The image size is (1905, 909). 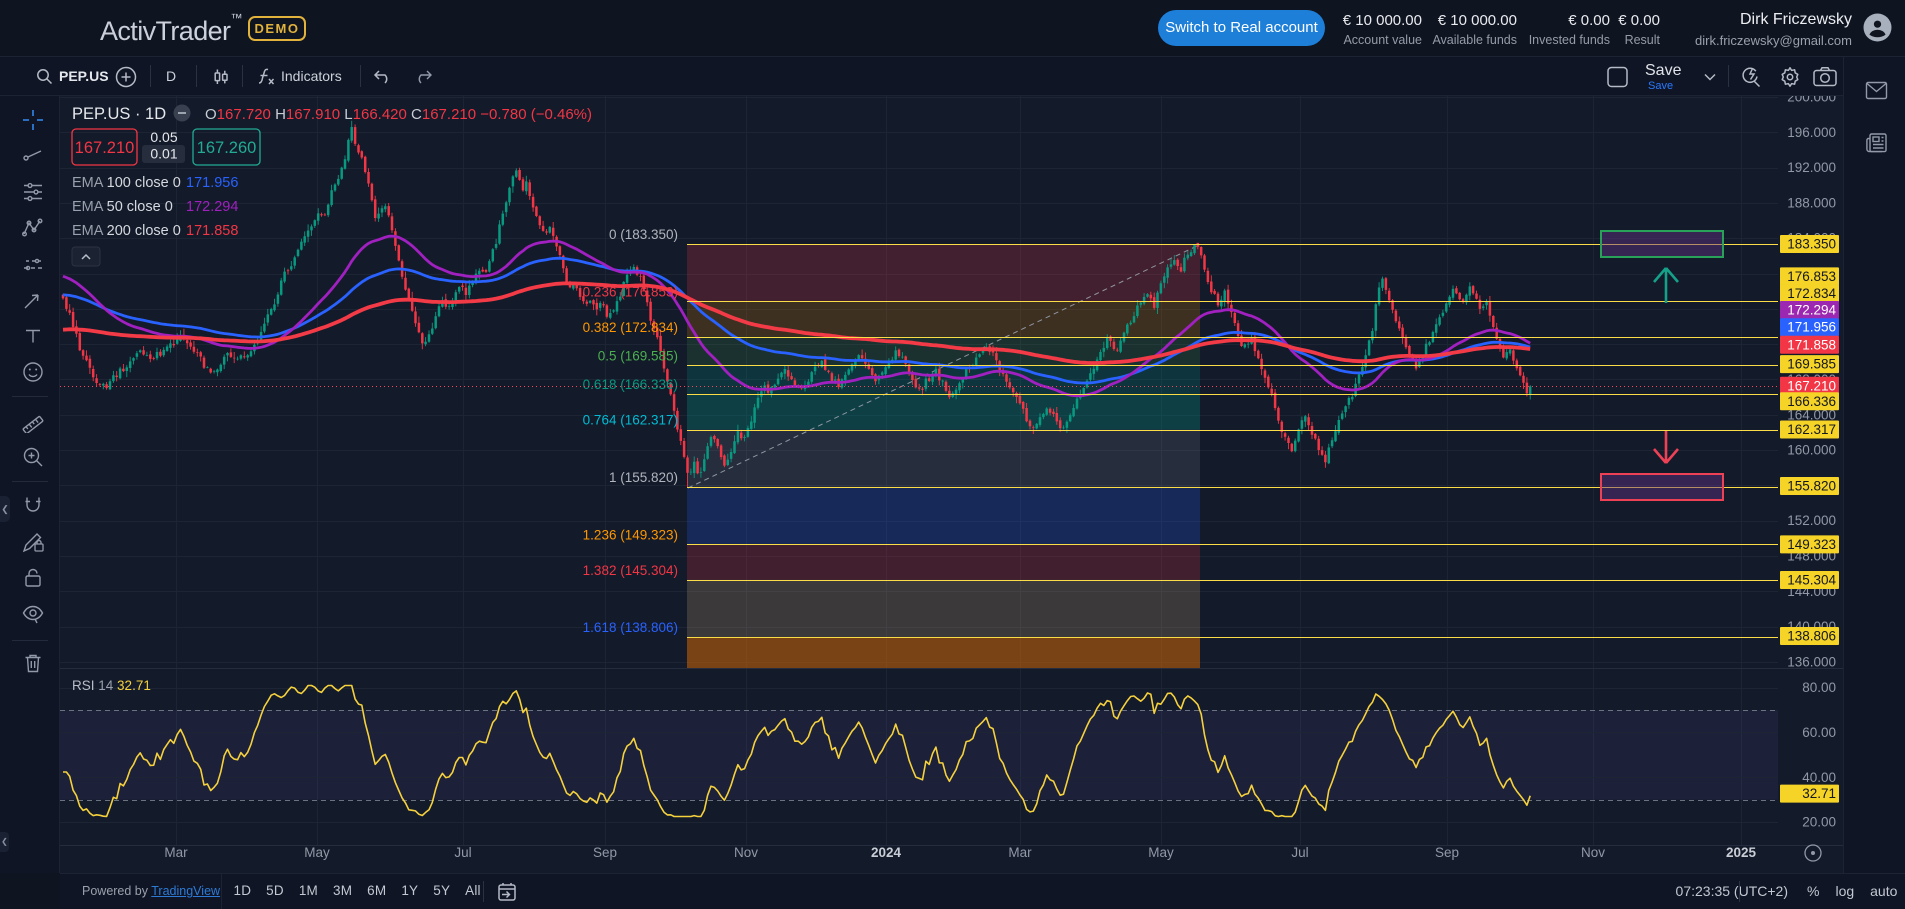 What do you see at coordinates (1811, 401) in the screenshot?
I see `svg-text: 166.336` at bounding box center [1811, 401].